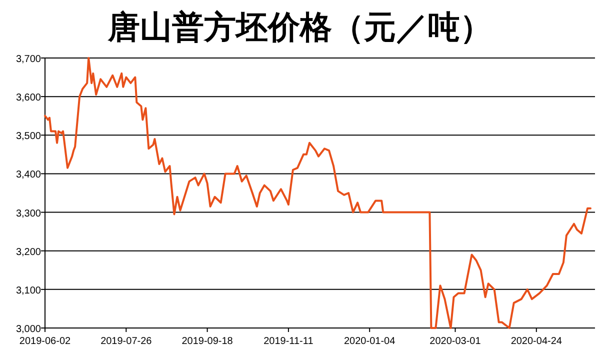 This screenshot has height=360, width=600. I want to click on x-tick-label: 2019-07-26, so click(126, 341).